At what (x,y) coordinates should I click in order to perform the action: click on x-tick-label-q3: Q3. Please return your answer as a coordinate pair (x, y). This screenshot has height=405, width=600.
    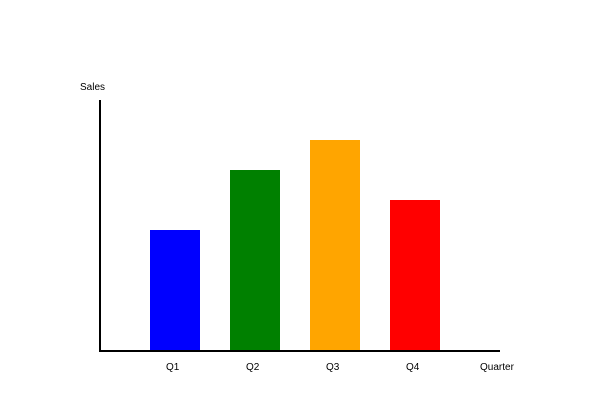
    Looking at the image, I should click on (333, 367).